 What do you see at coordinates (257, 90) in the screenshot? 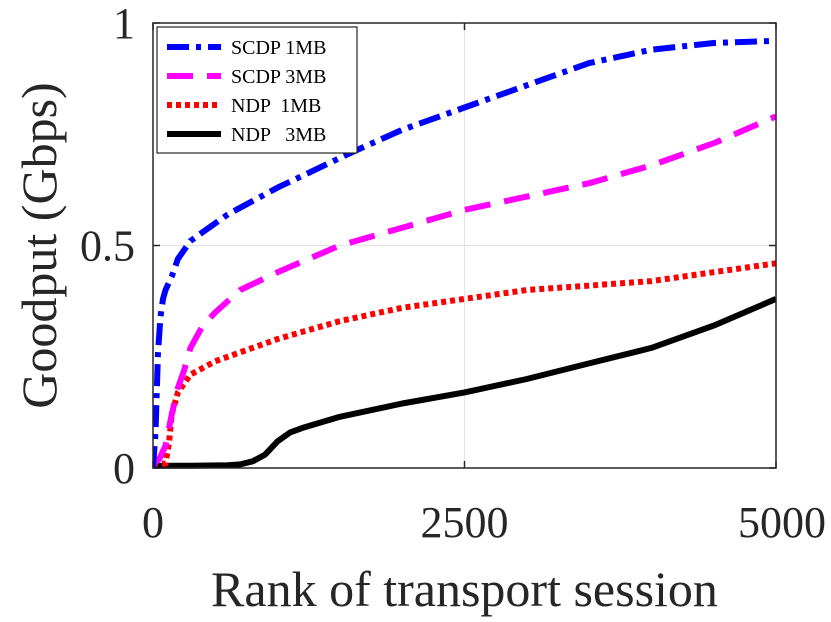
I see `legend: SCDP 1MB SCDP 3MB NDP 1MB NDP 3MB` at bounding box center [257, 90].